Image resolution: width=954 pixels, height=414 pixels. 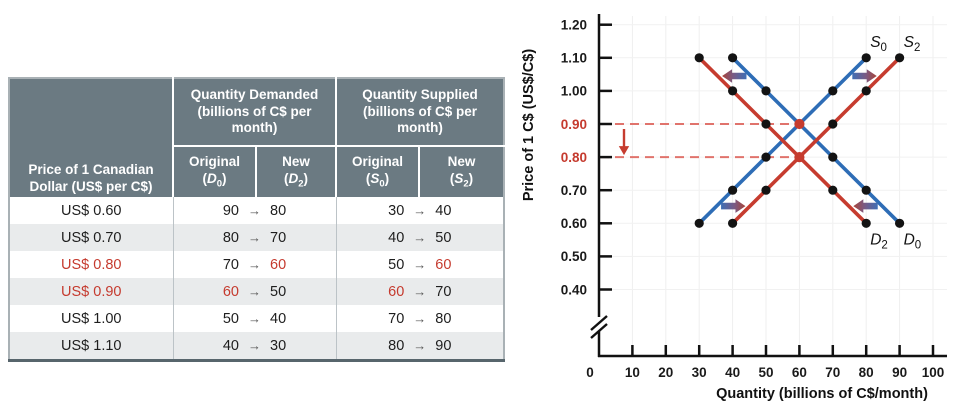 What do you see at coordinates (230, 345) in the screenshot?
I see `demand-original-value: 40` at bounding box center [230, 345].